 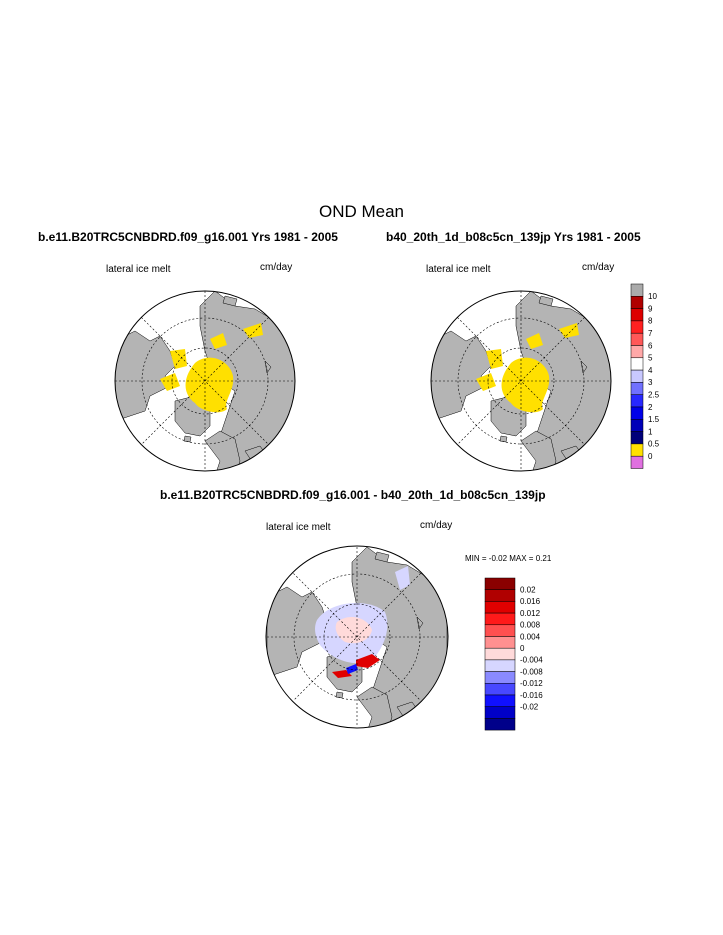 I want to click on colorbar-main-label: 8, so click(x=650, y=321).